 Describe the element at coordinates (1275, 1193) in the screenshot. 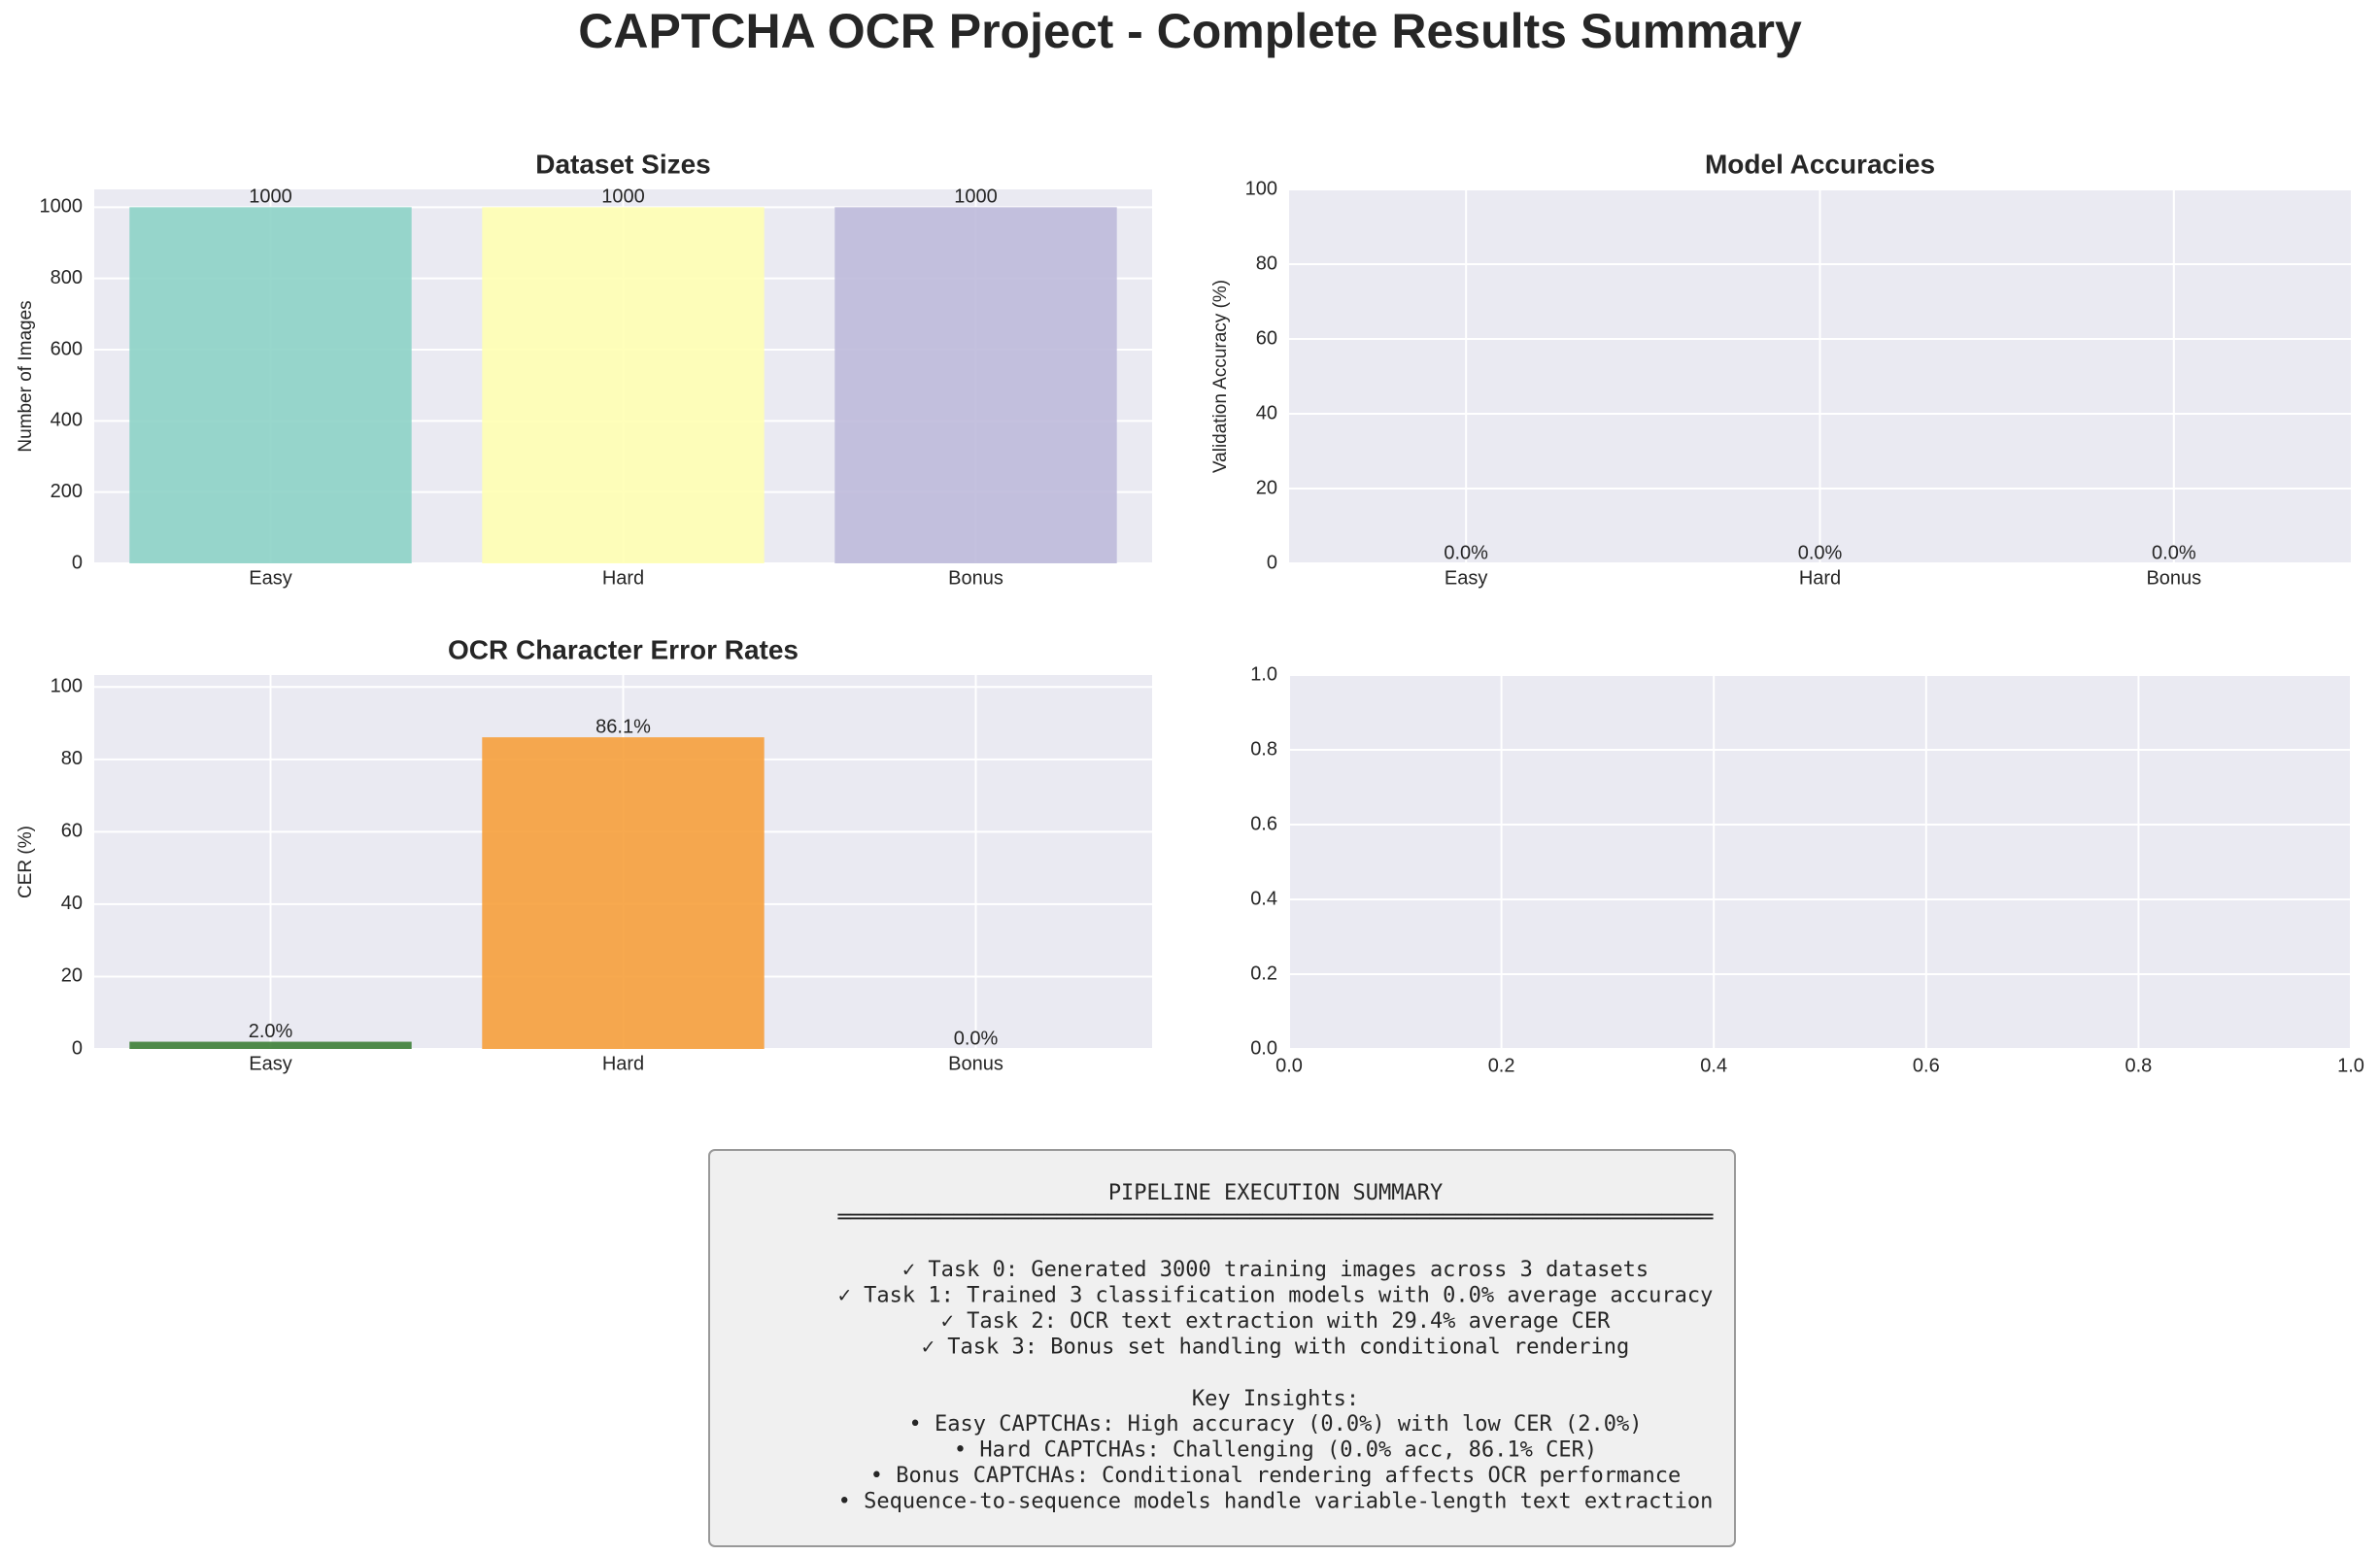

I see `summary-line: PIPELINE EXECUTION SUMMARY` at that location.